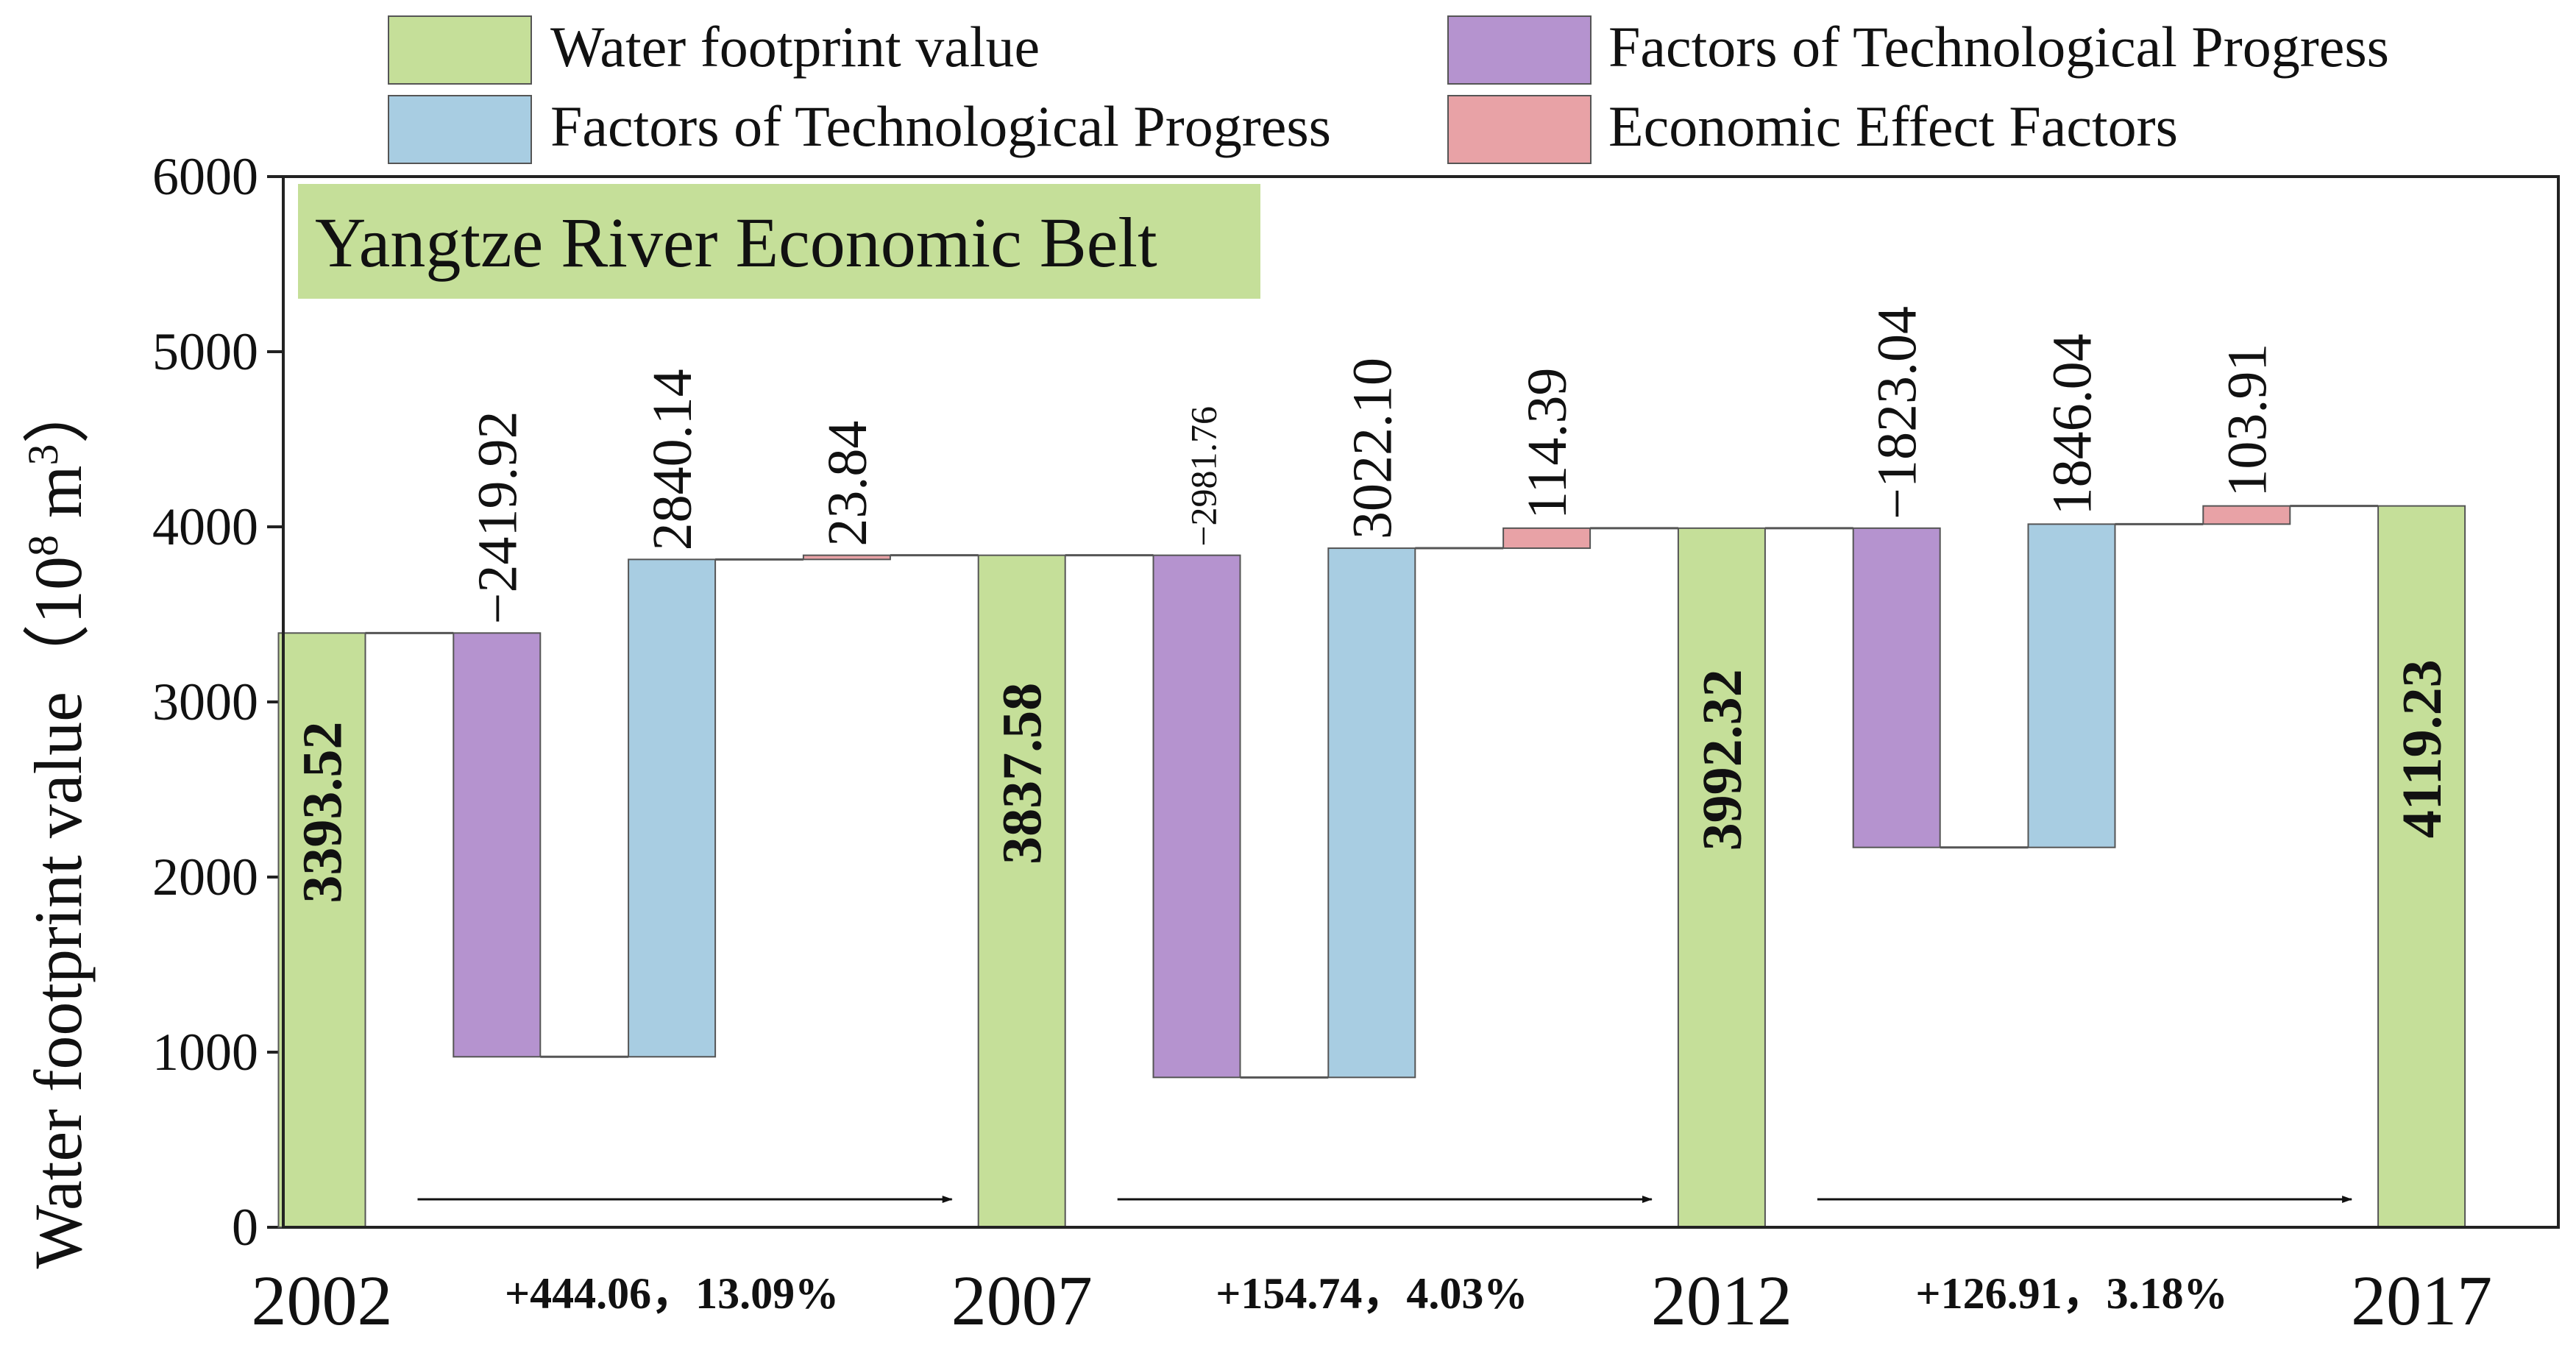 The height and width of the screenshot is (1345, 2576). I want to click on factor-value-label: 23.84, so click(848, 484).